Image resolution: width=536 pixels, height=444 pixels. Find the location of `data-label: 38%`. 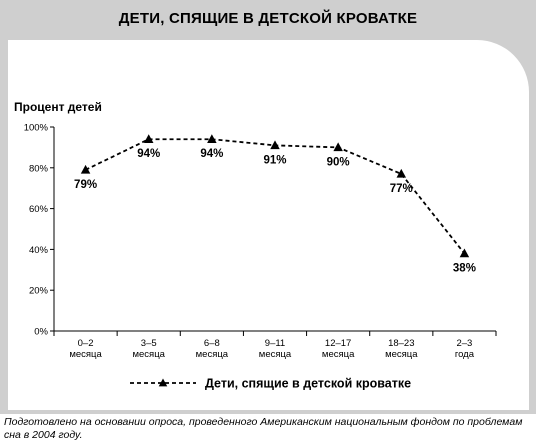

data-label: 38% is located at coordinates (464, 268).